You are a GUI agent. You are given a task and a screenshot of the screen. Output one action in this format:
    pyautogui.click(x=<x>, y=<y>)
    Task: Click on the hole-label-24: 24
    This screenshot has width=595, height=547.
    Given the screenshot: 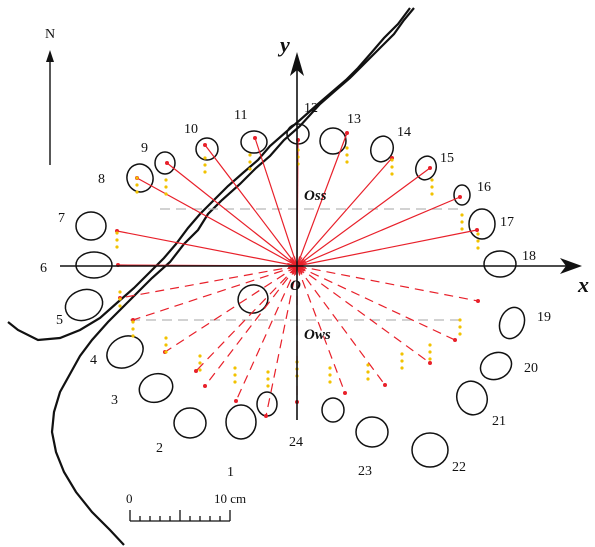 What is the action you would take?
    pyautogui.click(x=296, y=442)
    